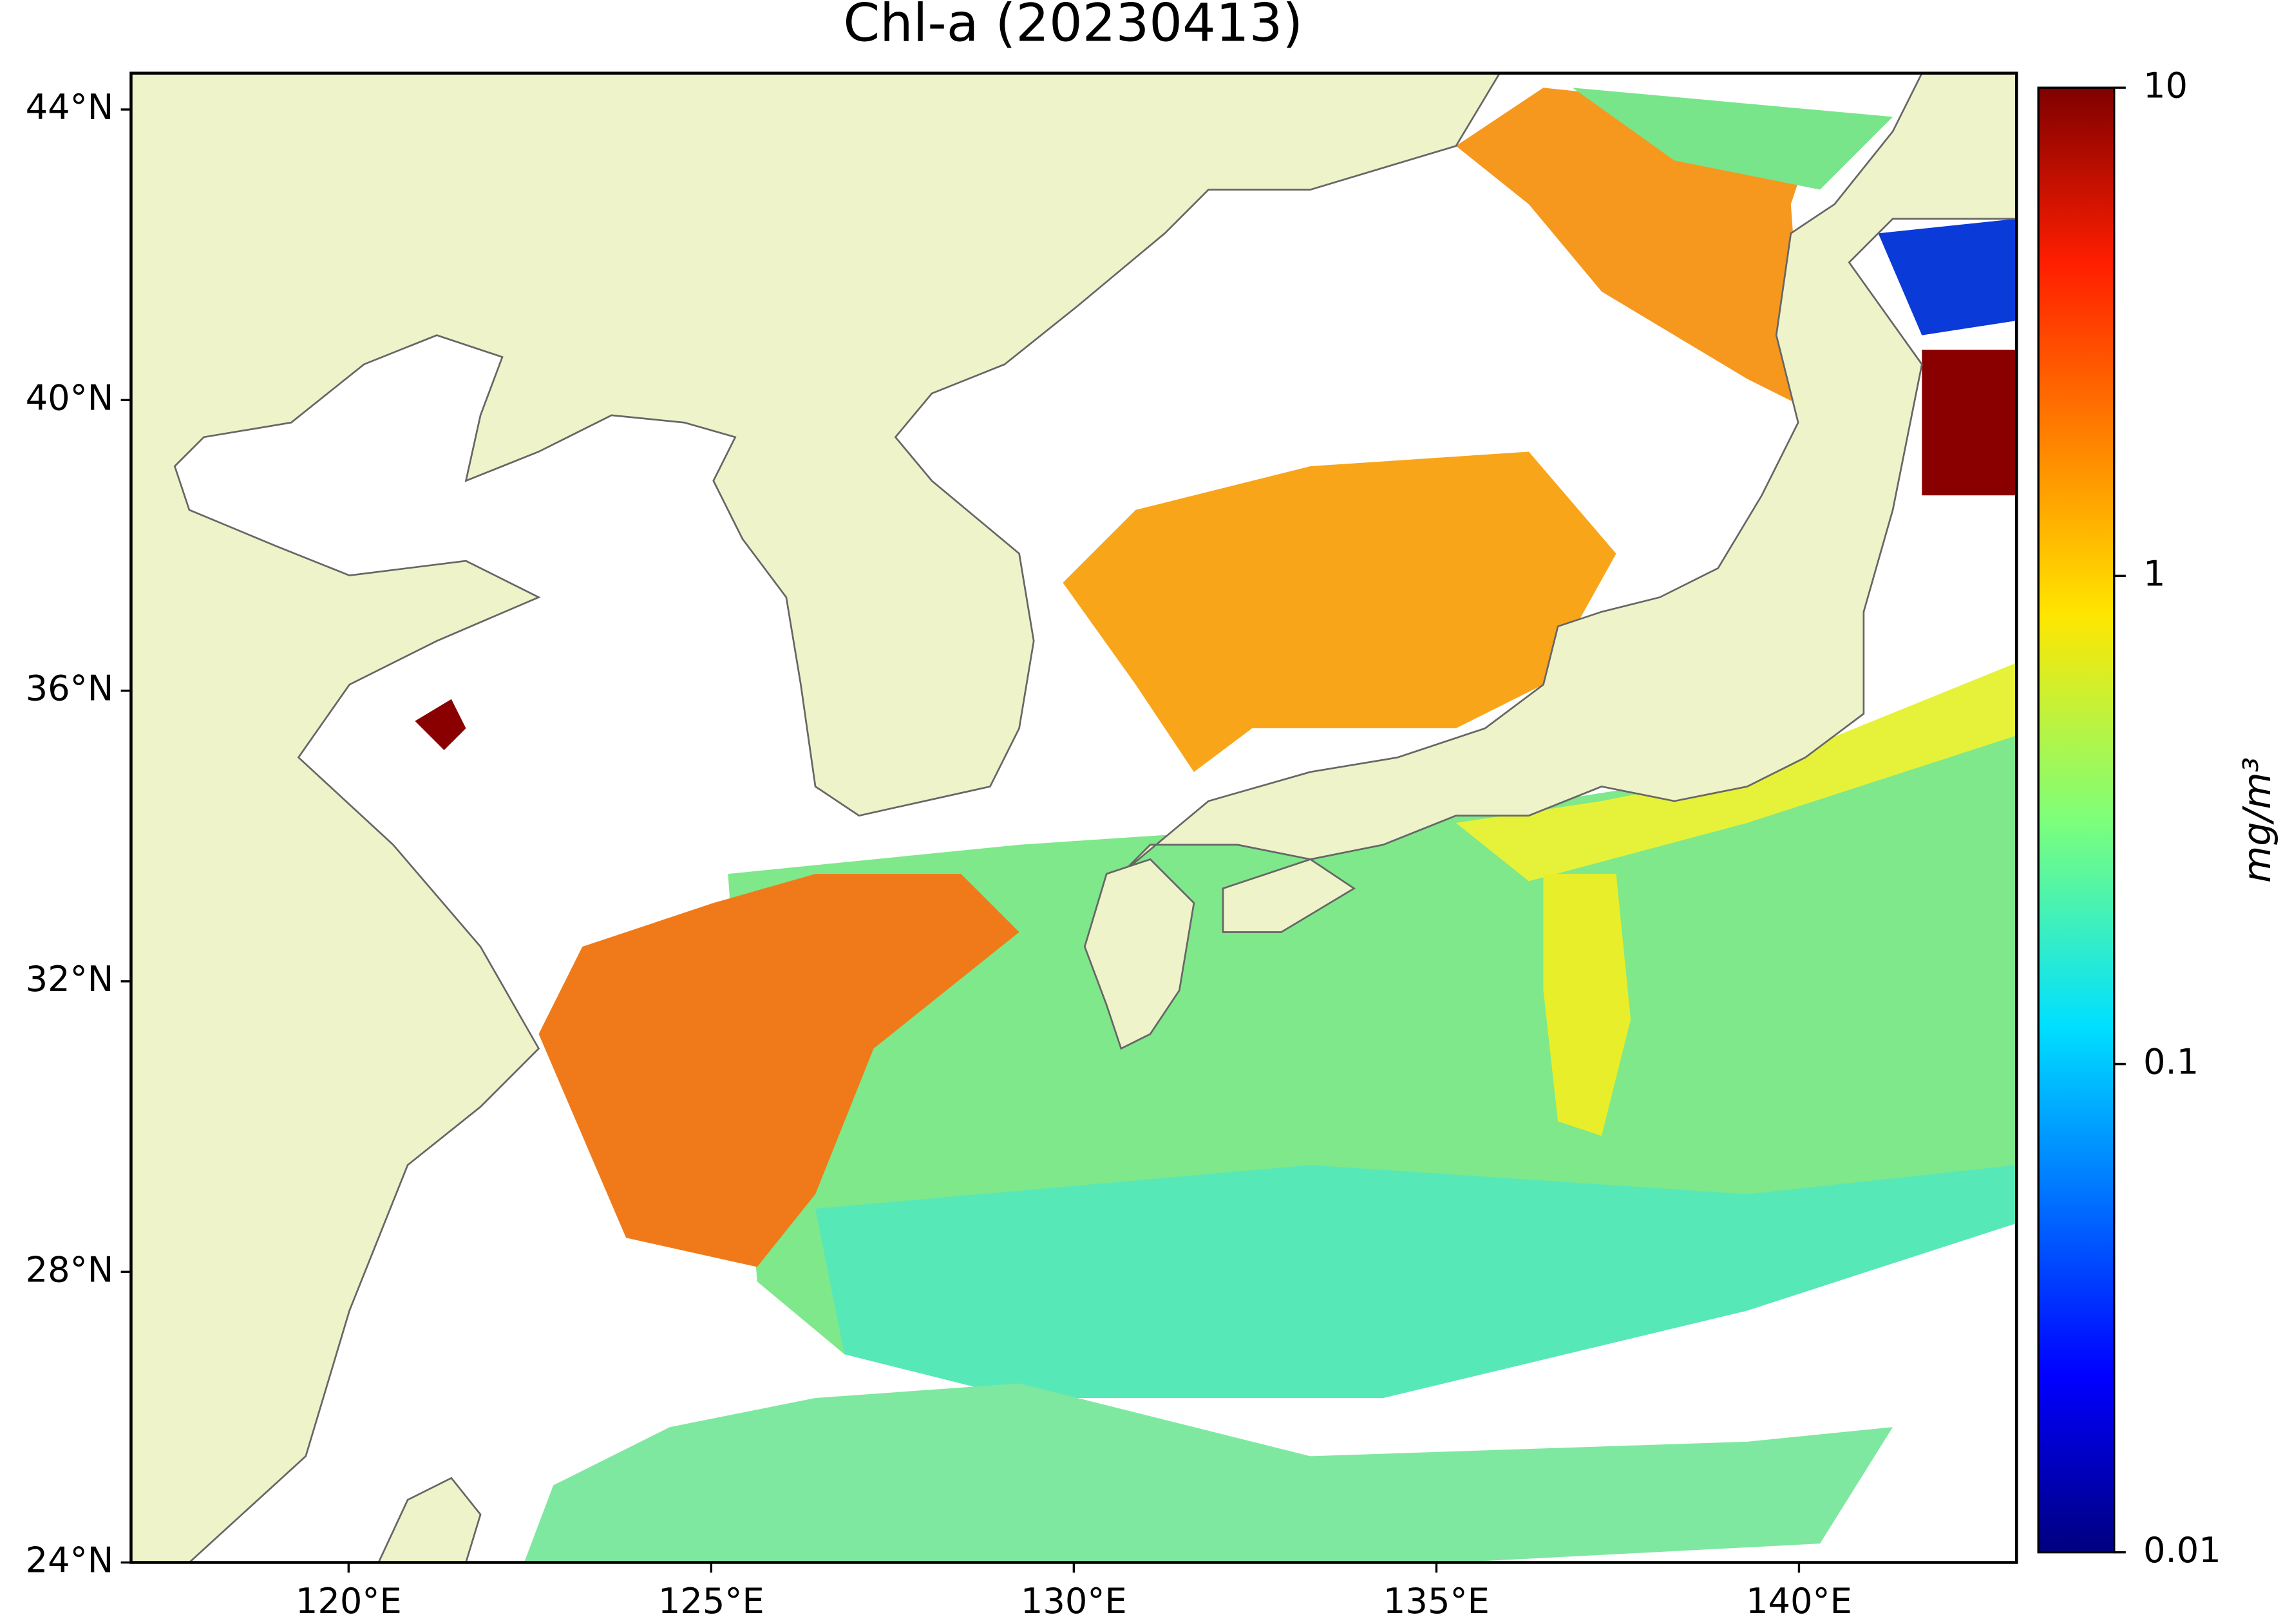 The height and width of the screenshot is (1624, 2283). What do you see at coordinates (1436, 1601) in the screenshot?
I see `x-tick-label: 135°E` at bounding box center [1436, 1601].